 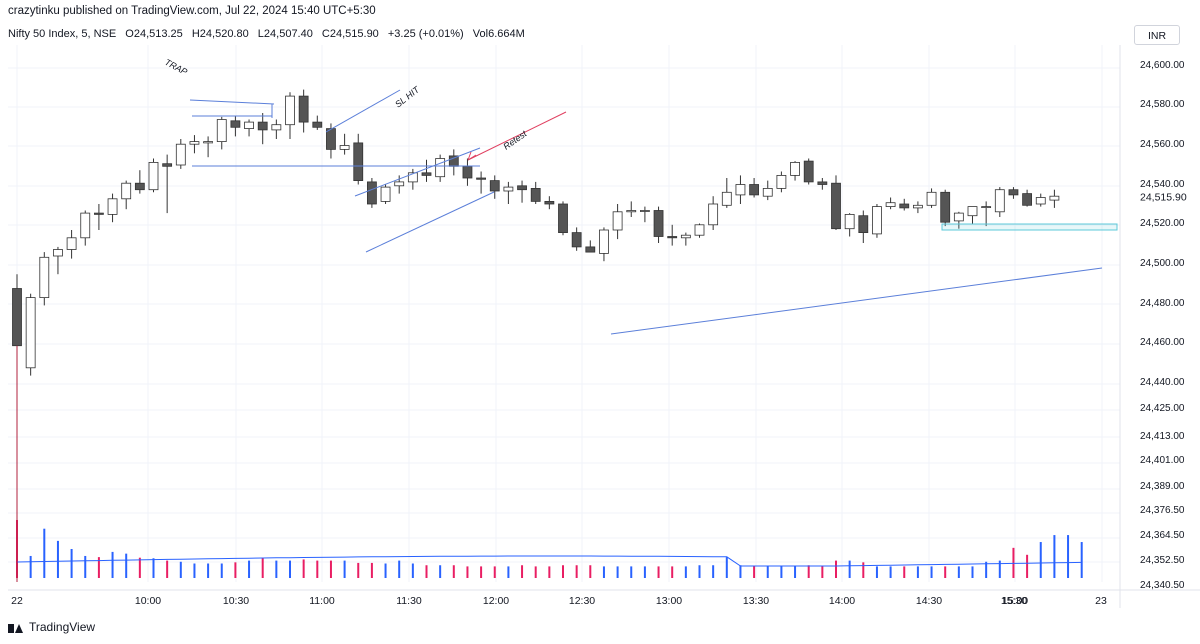 I want to click on retest-arrow-head-b, so click(x=469, y=156).